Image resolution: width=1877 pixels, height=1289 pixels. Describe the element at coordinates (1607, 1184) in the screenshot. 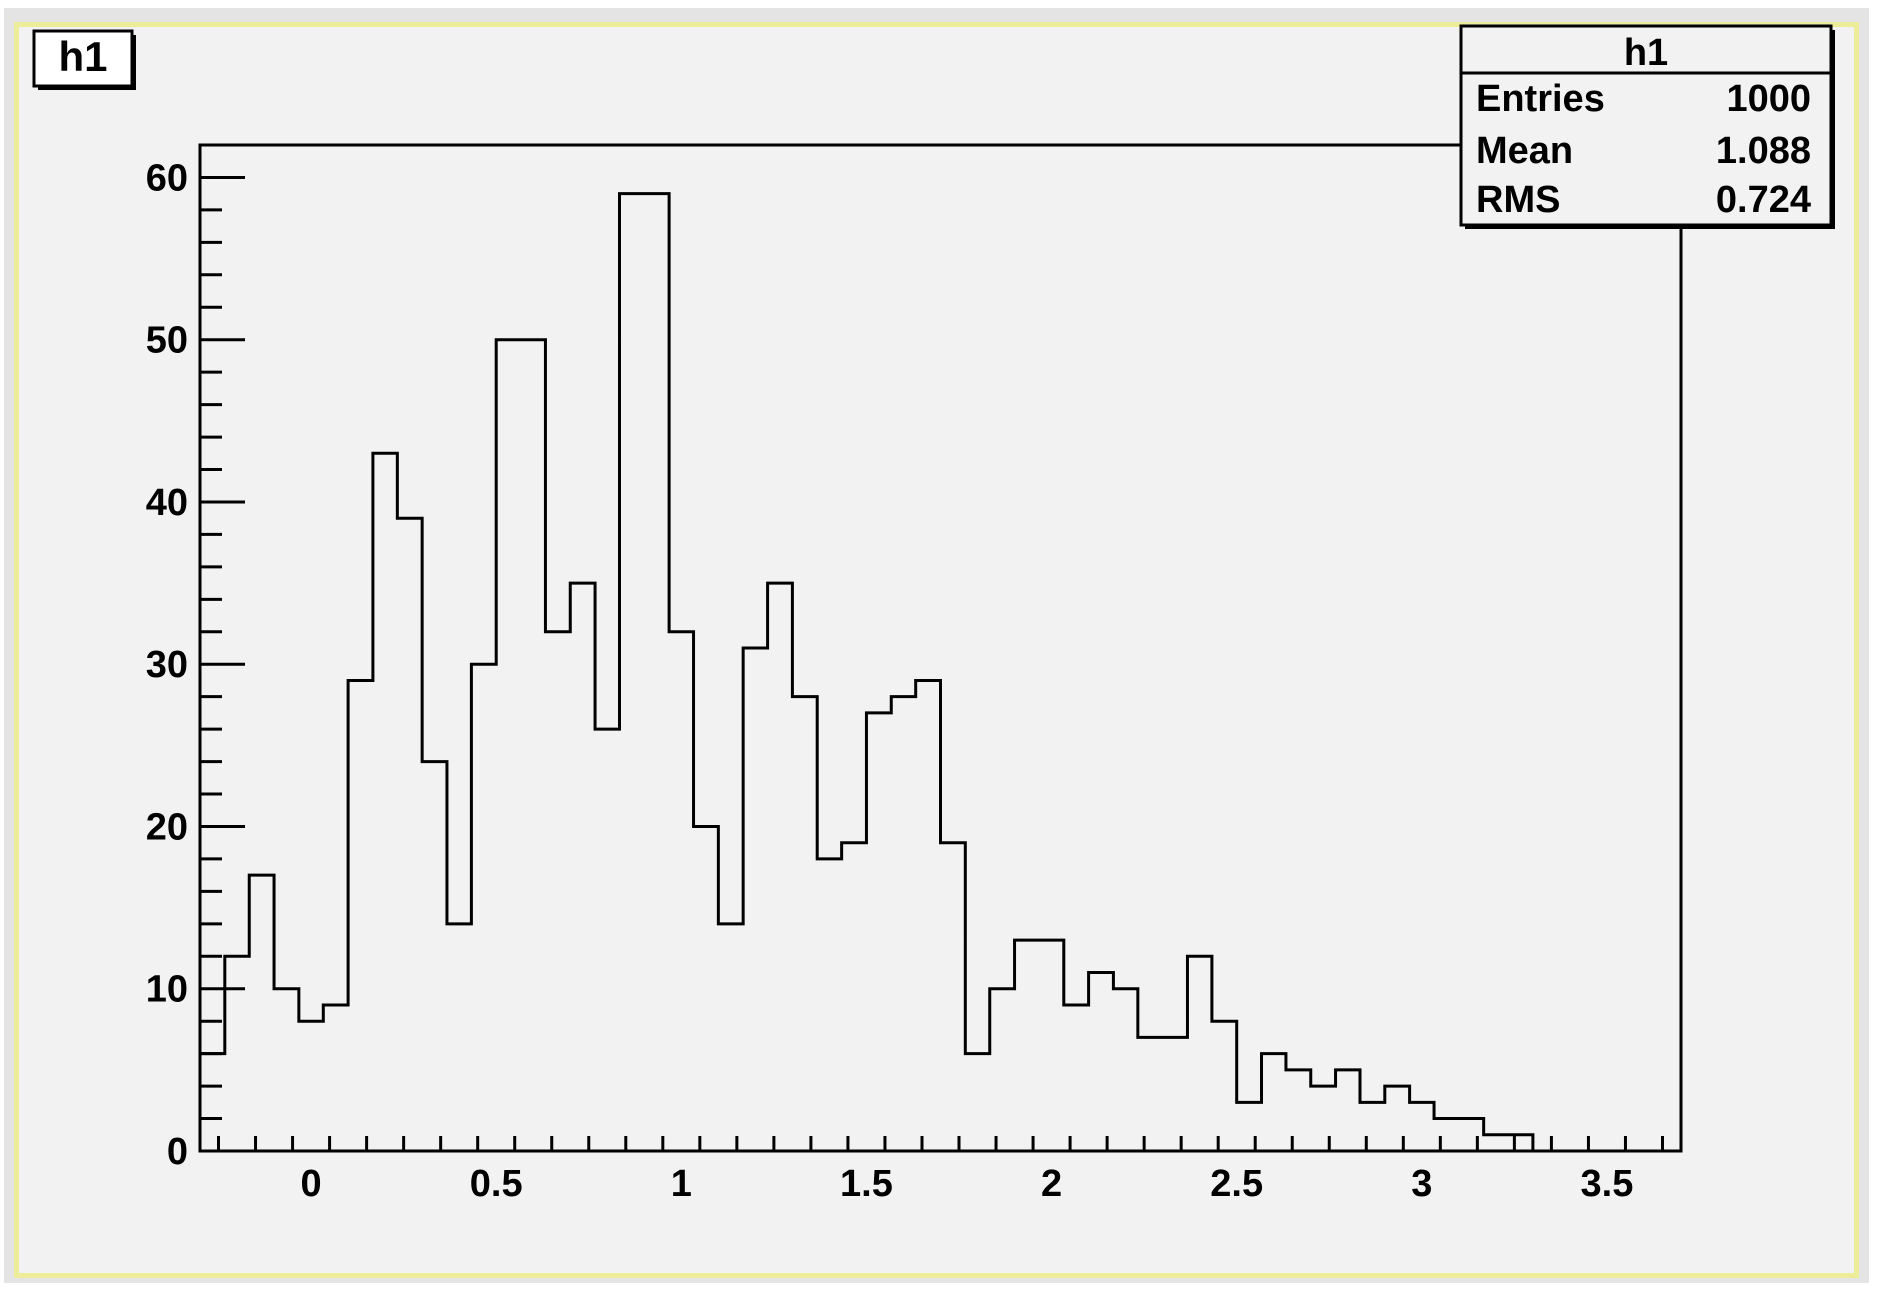

I see `x-tick-label: 3.5` at that location.